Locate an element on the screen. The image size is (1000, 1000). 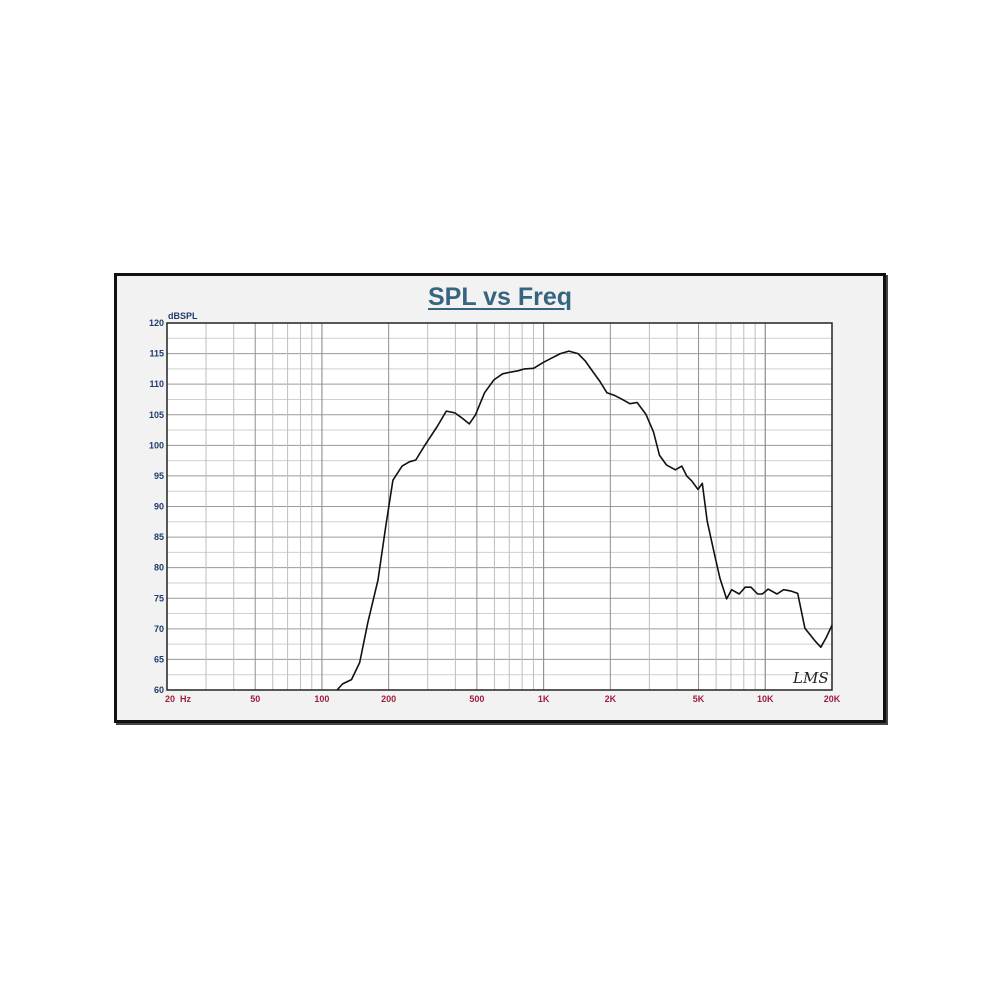
y-tick-label: 80 is located at coordinates (159, 568).